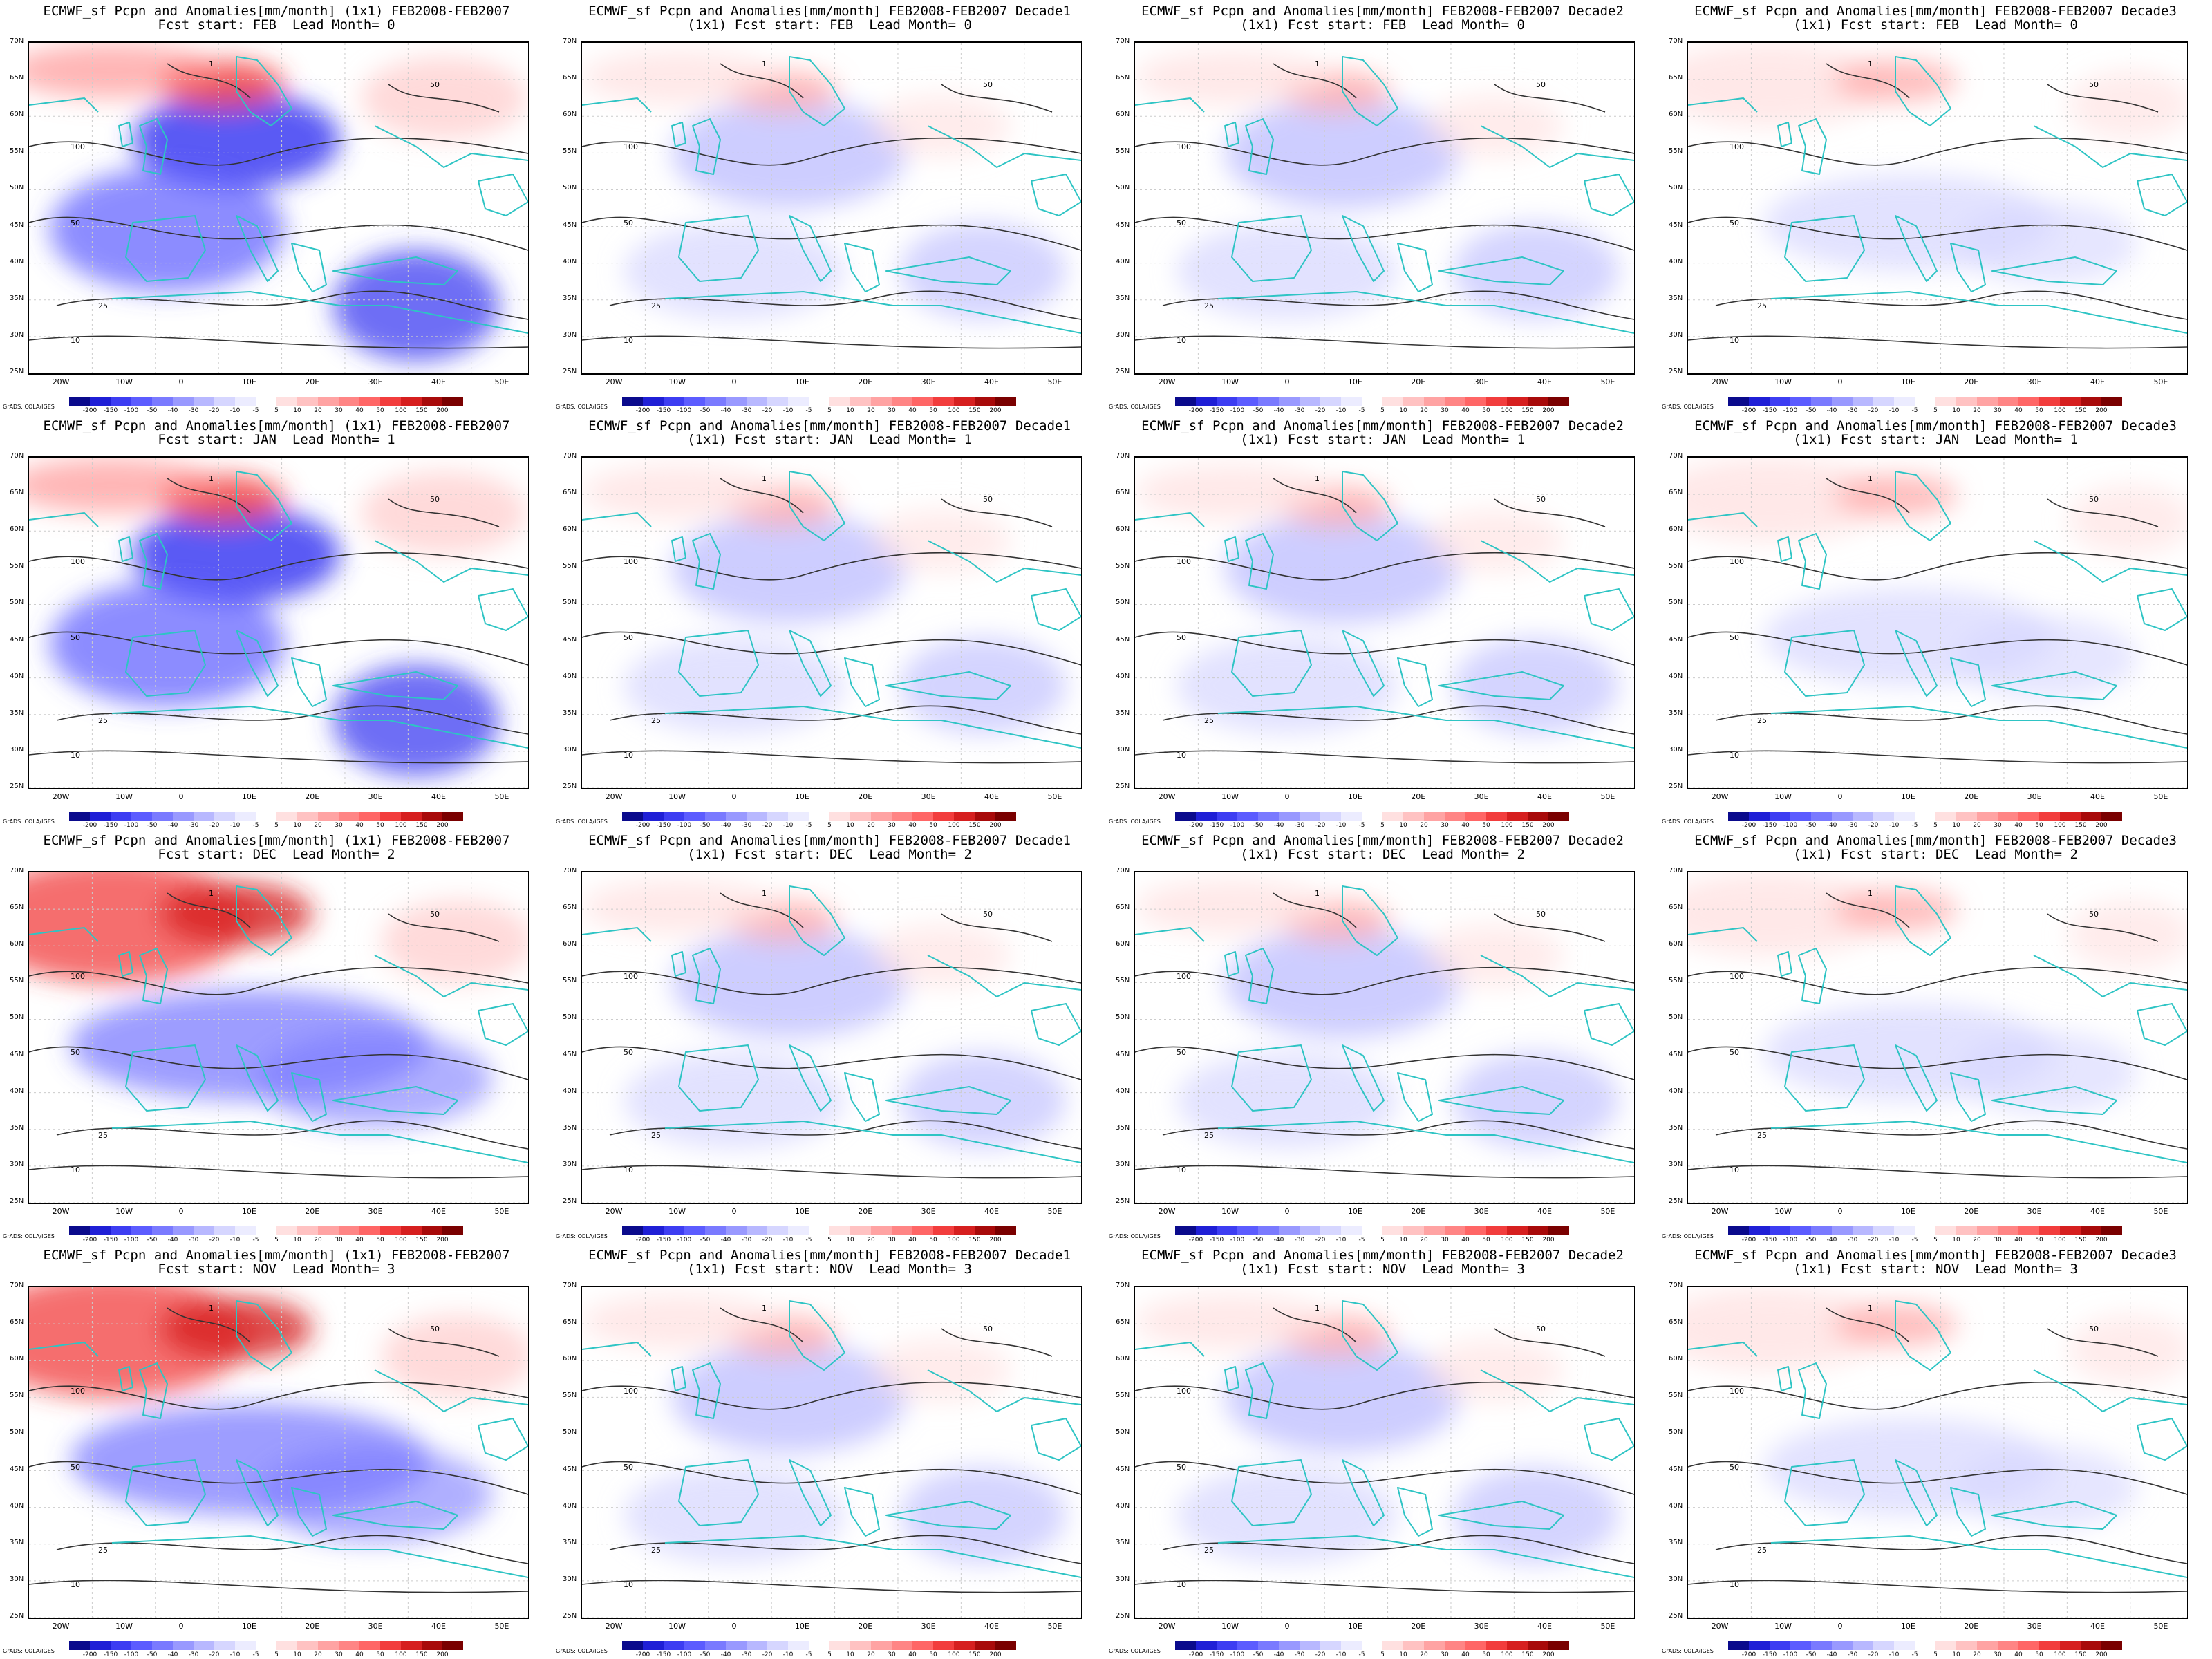  What do you see at coordinates (1418, 796) in the screenshot?
I see `longitude-label: 20E` at bounding box center [1418, 796].